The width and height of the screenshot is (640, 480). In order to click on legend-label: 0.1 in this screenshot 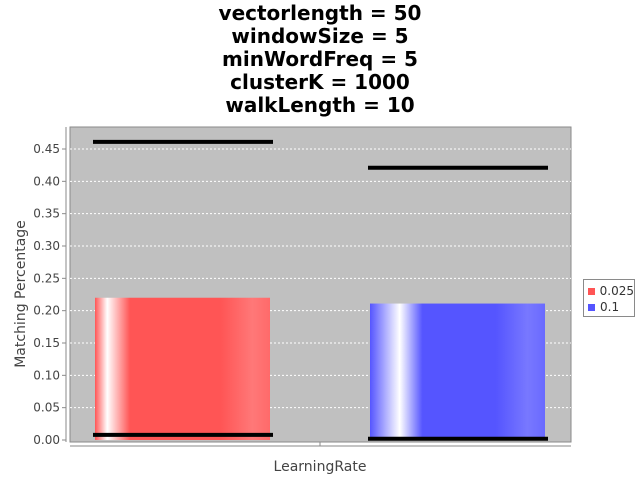, I will do `click(610, 307)`.